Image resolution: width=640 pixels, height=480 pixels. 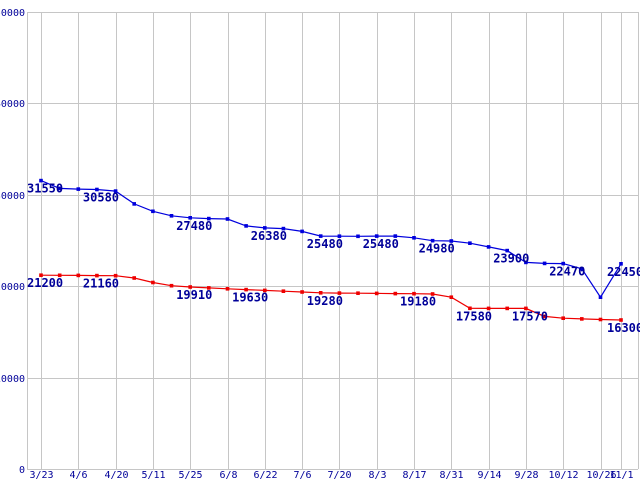 I want to click on x-tick-label: 7/20, so click(x=339, y=475).